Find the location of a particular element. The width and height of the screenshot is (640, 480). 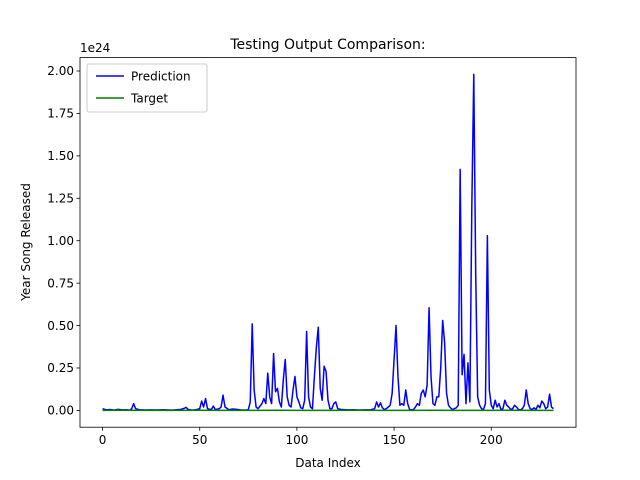

y-tick-label: 0.25 is located at coordinates (60, 368).